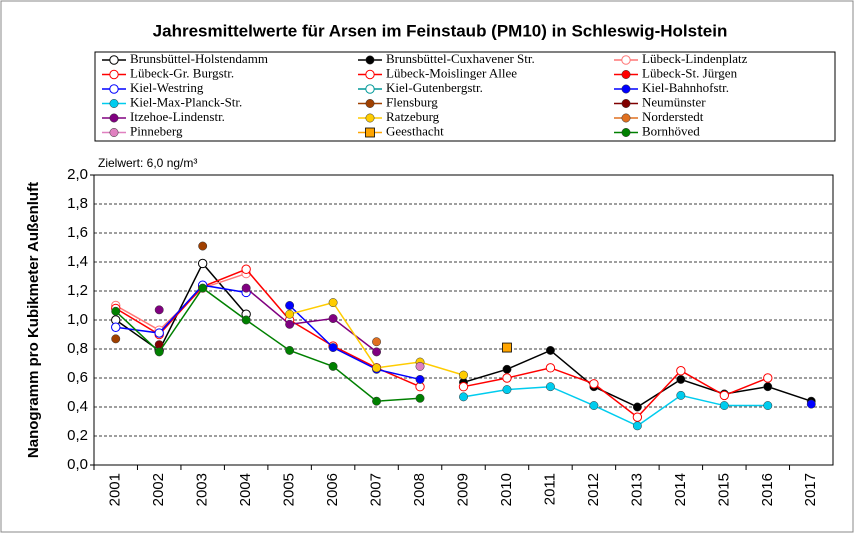 This screenshot has width=855, height=534. Describe the element at coordinates (434, 87) in the screenshot. I see `legend-label: Kiel-Gutenbergstr.` at that location.